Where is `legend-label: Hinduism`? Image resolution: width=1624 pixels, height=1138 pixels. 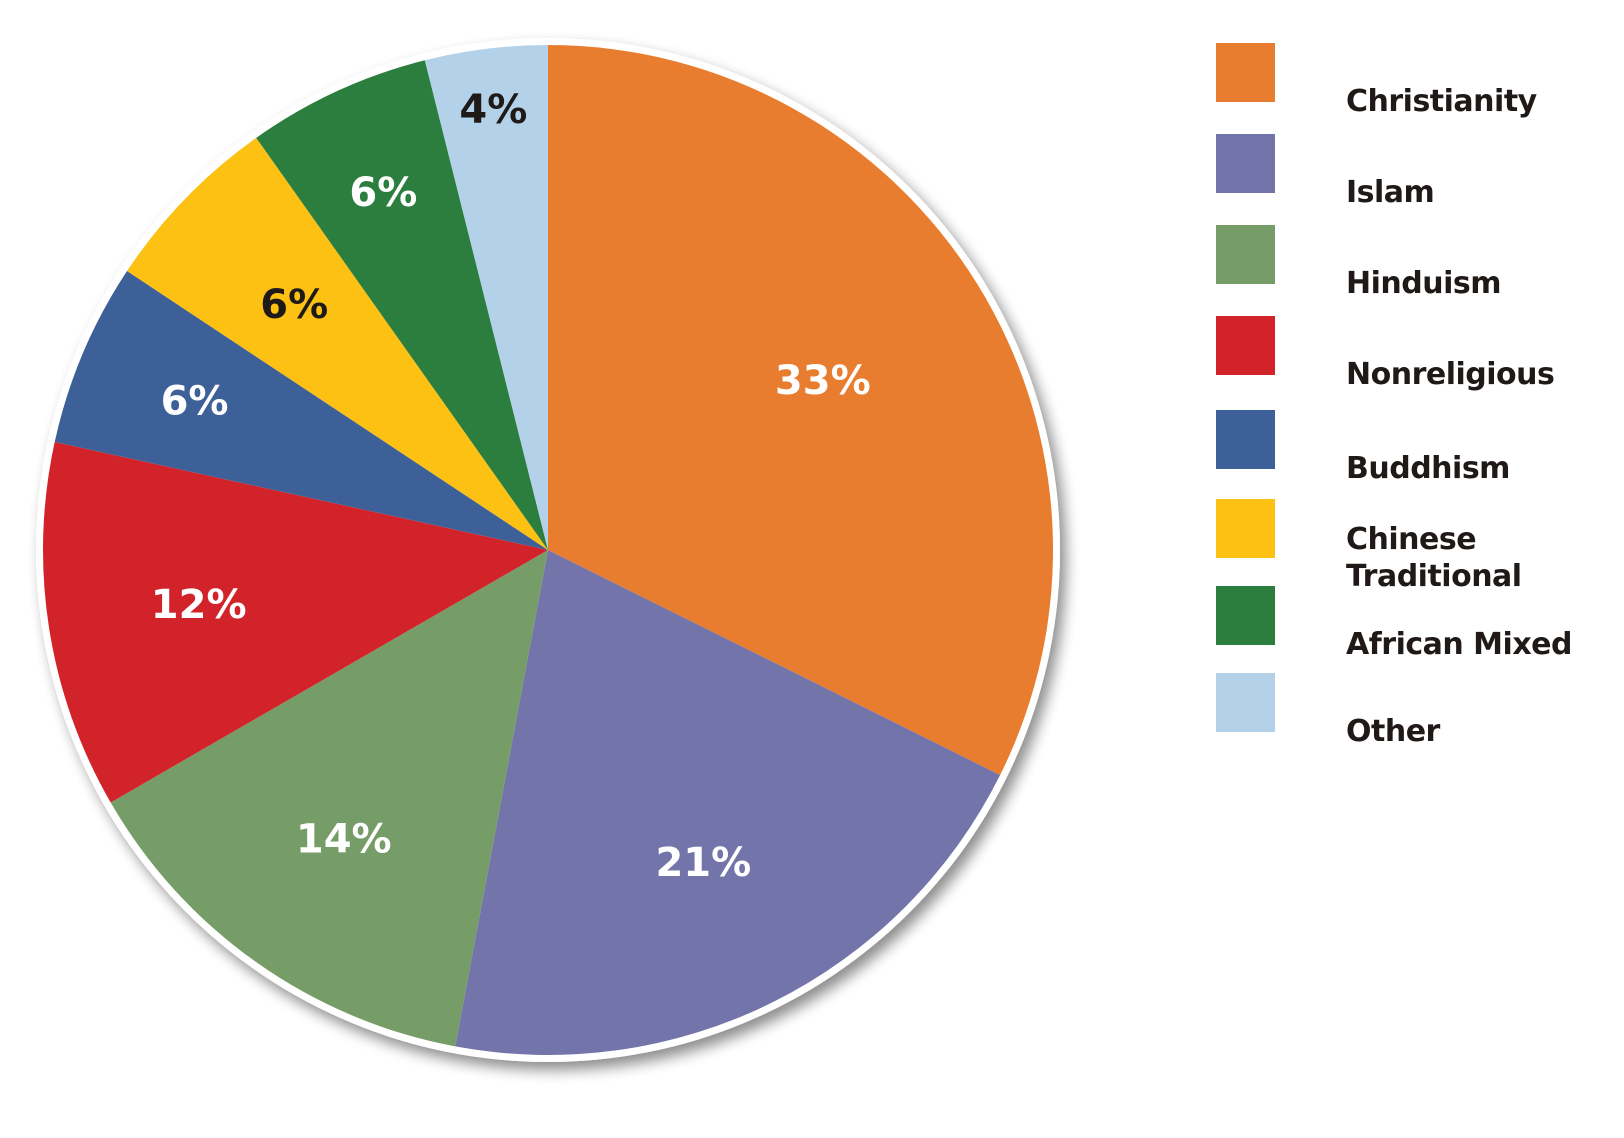 legend-label: Hinduism is located at coordinates (1423, 283).